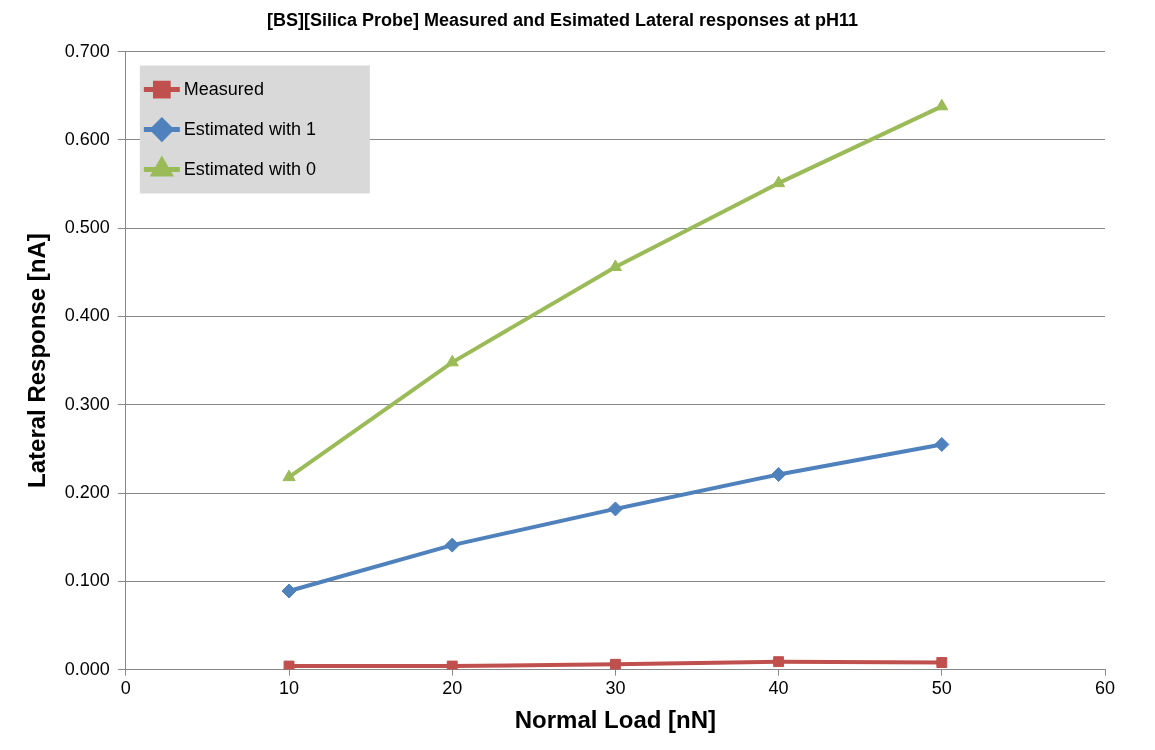 Image resolution: width=1155 pixels, height=750 pixels. Describe the element at coordinates (87, 403) in the screenshot. I see `y-tick-label: 0.300` at that location.